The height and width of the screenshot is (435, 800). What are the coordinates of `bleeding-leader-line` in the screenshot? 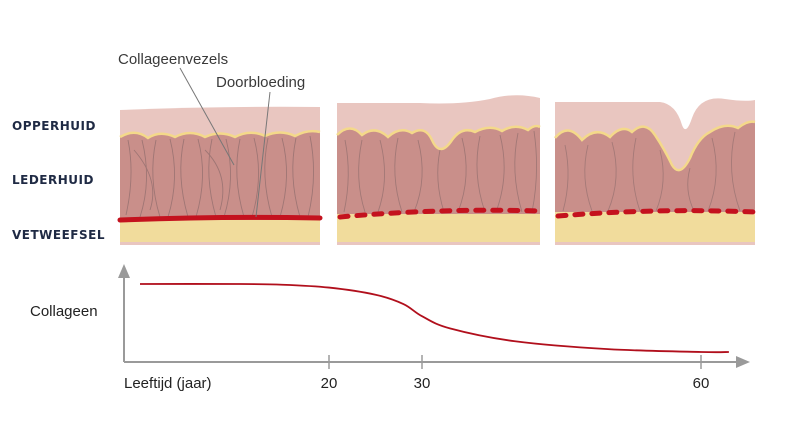 It's located at (263, 154).